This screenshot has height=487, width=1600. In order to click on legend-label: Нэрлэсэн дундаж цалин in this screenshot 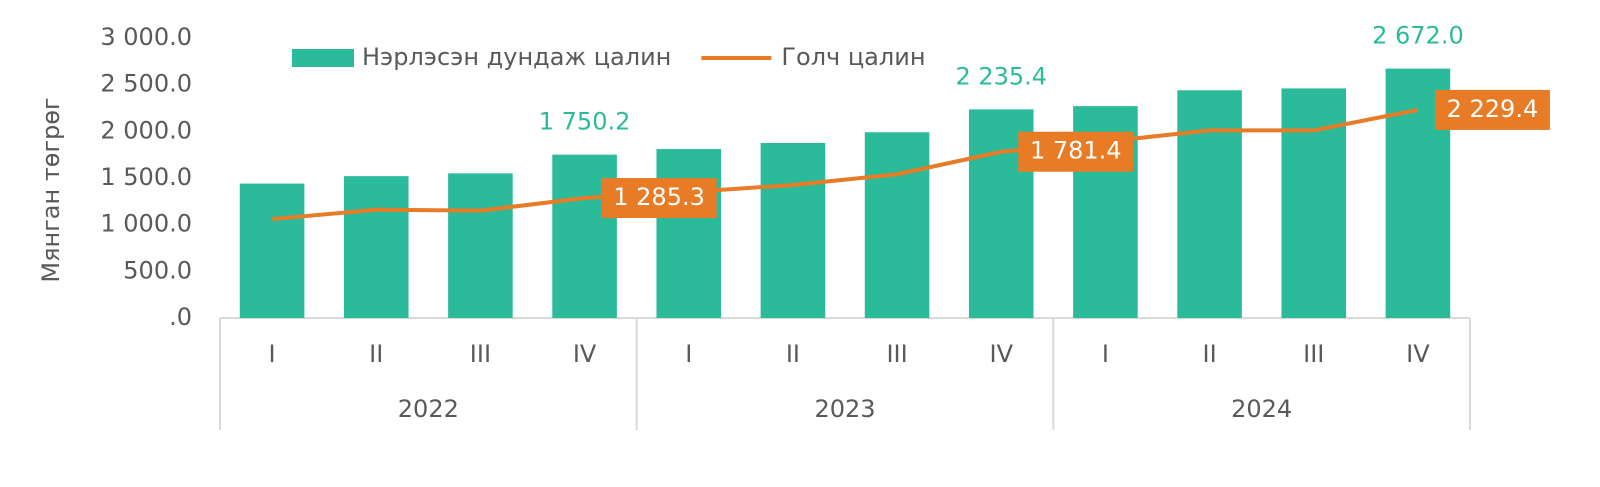, I will do `click(516, 57)`.